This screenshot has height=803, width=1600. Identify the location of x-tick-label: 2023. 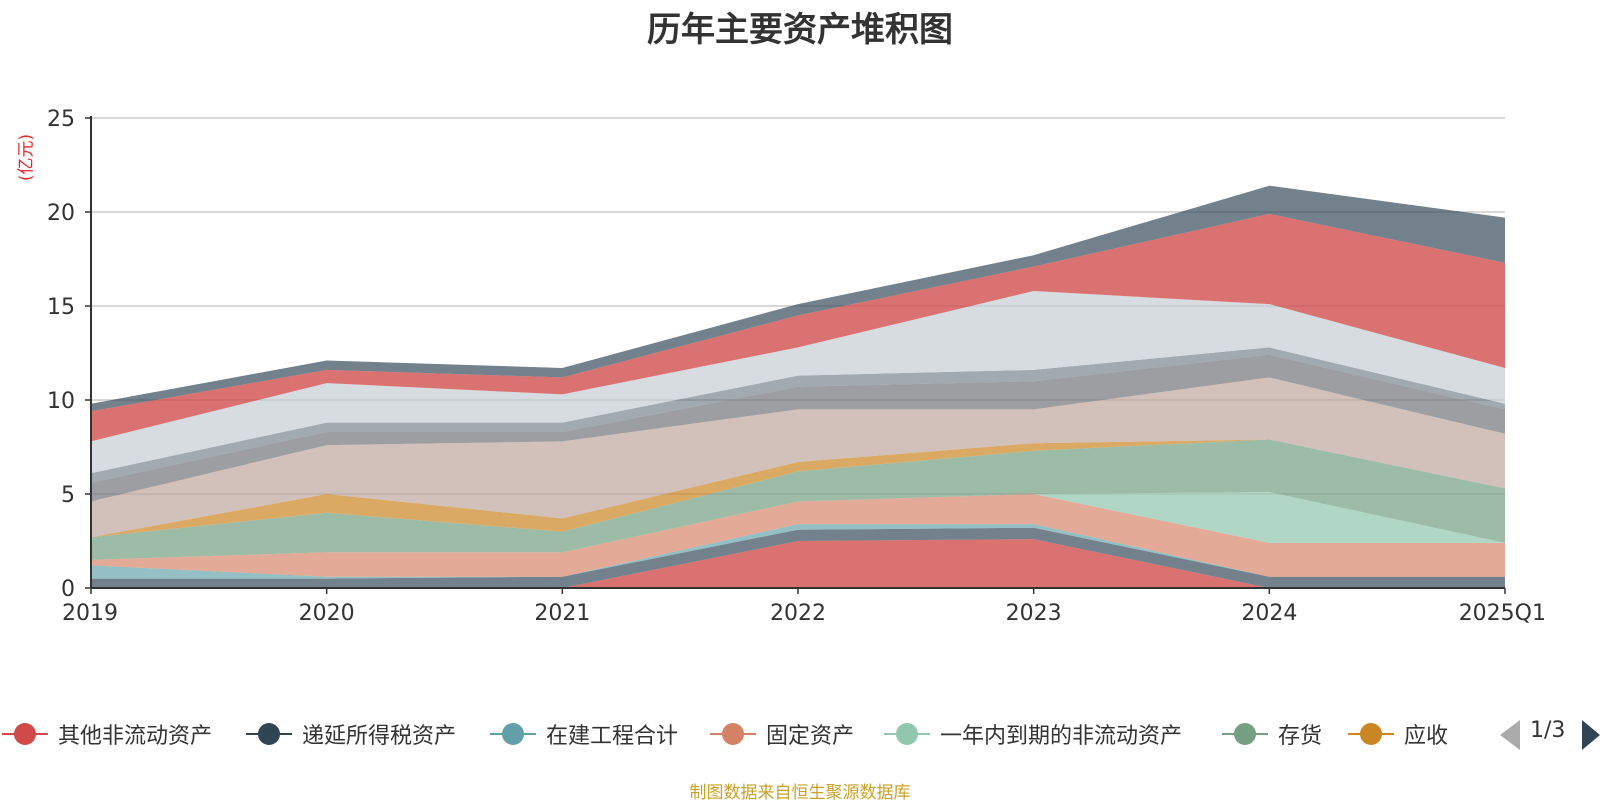
(1034, 613).